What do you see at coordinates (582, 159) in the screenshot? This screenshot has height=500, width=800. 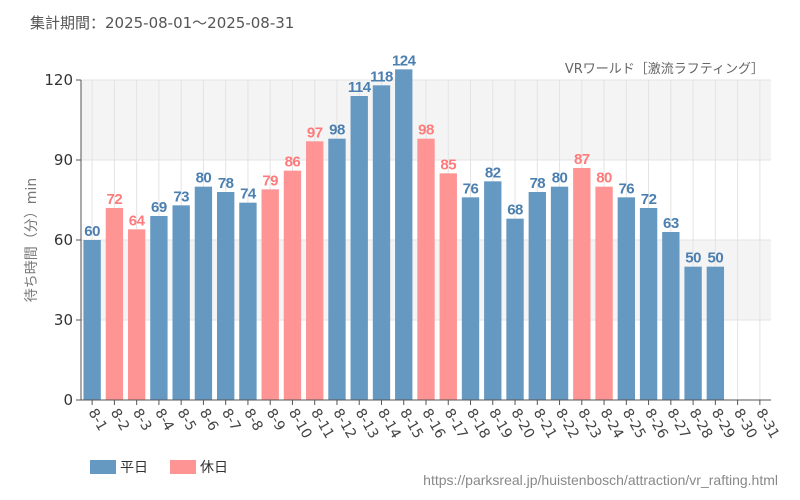 I see `bar-value-label: 87` at bounding box center [582, 159].